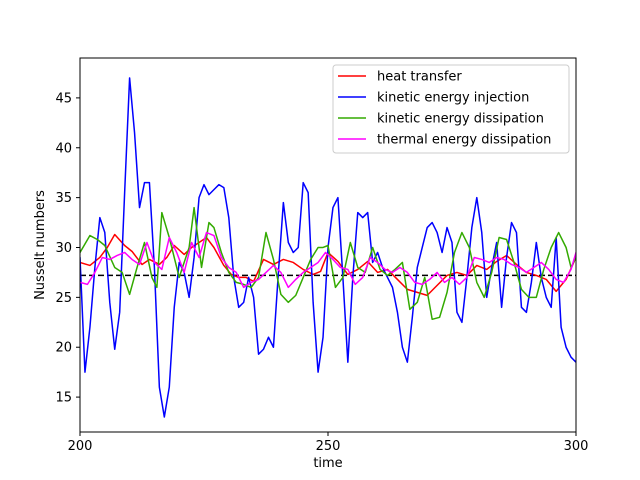 This screenshot has height=480, width=640. What do you see at coordinates (453, 98) in the screenshot?
I see `legend-label-kinetic-energy-injection: kinetic energy injection` at bounding box center [453, 98].